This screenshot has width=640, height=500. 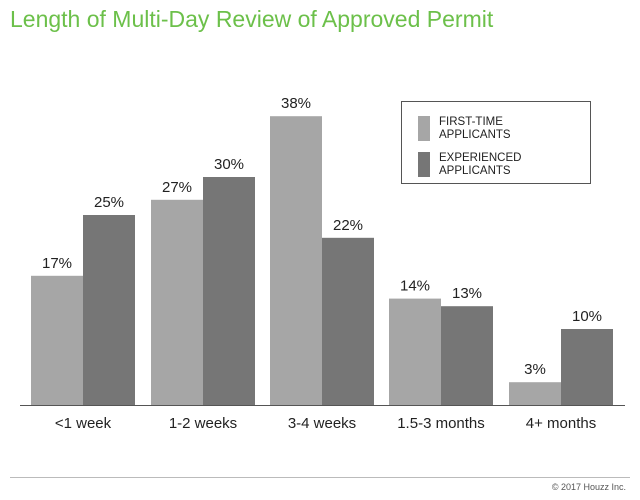 I want to click on bar-first-time-4-months, so click(x=535, y=393).